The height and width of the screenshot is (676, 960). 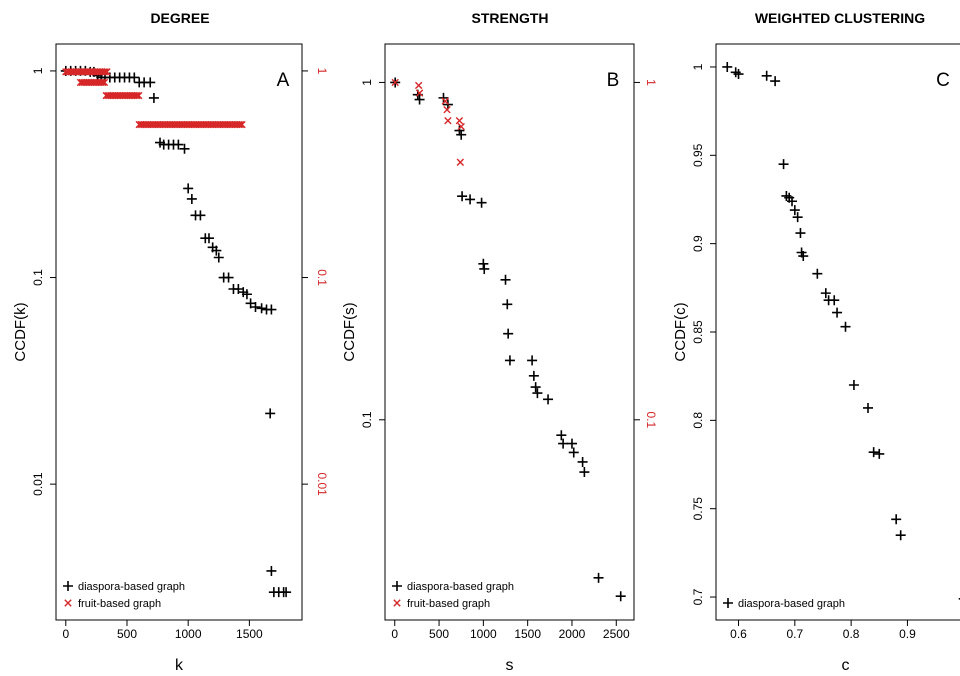 What do you see at coordinates (794, 634) in the screenshot?
I see `x-tick-label: 0.7` at bounding box center [794, 634].